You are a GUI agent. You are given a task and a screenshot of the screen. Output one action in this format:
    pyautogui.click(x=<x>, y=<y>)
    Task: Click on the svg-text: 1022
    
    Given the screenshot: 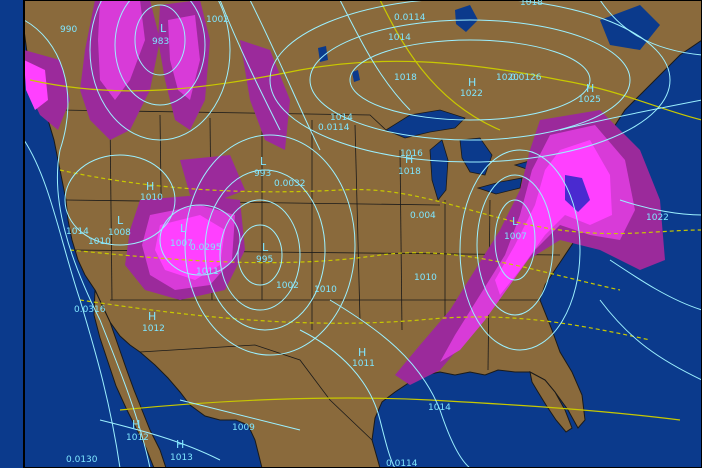 What is the action you would take?
    pyautogui.click(x=471, y=94)
    